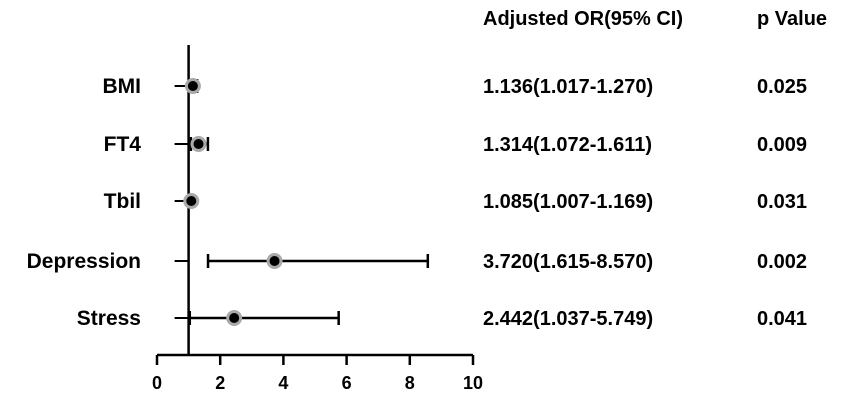  I want to click on or-ci-text: 2.442(1.037-5.749), so click(568, 319).